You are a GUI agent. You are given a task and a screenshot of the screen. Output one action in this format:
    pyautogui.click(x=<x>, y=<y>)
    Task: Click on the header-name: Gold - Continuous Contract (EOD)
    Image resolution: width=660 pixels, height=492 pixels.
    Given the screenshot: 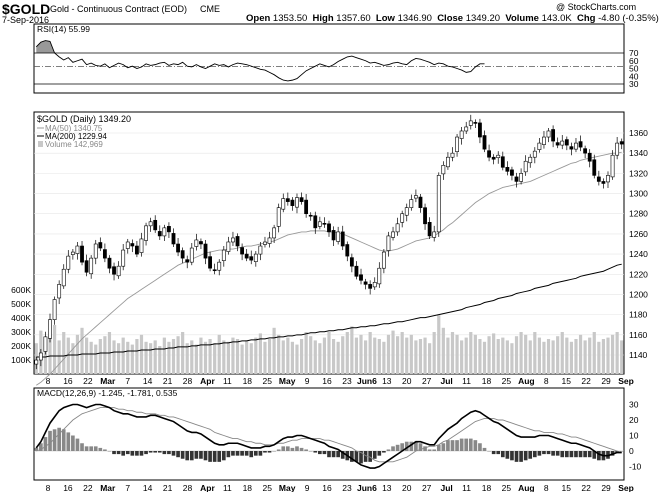 What is the action you would take?
    pyautogui.click(x=119, y=9)
    